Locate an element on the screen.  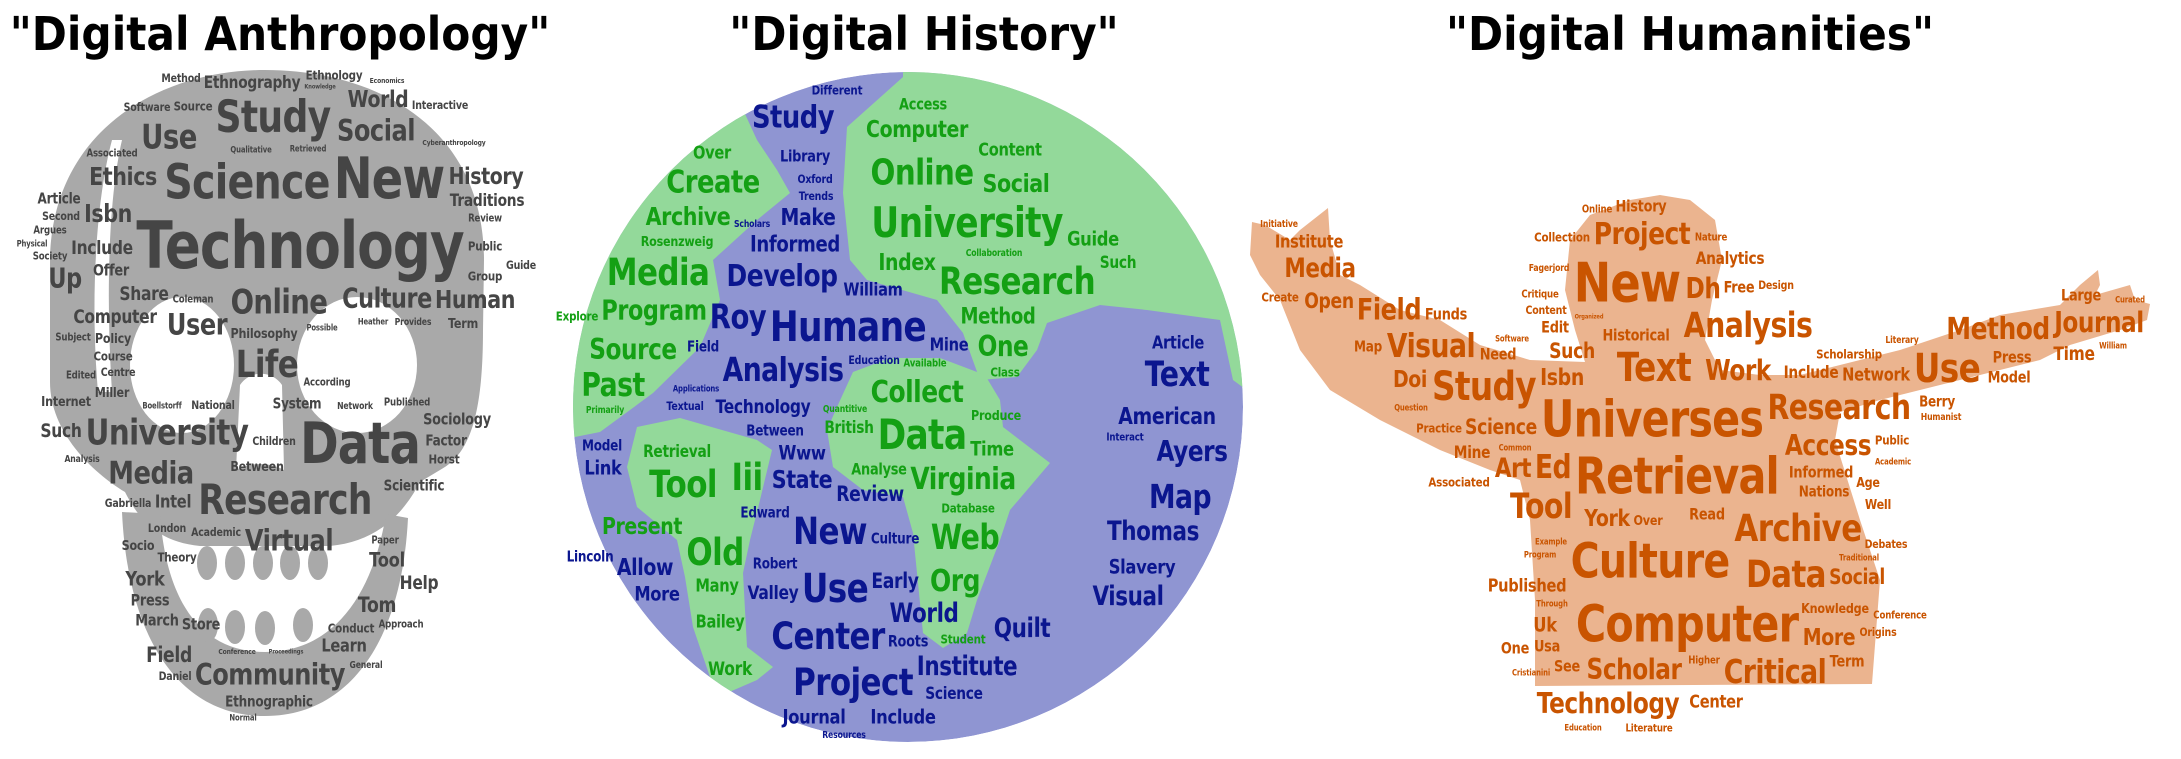
cloud-word: Scientific is located at coordinates (414, 486).